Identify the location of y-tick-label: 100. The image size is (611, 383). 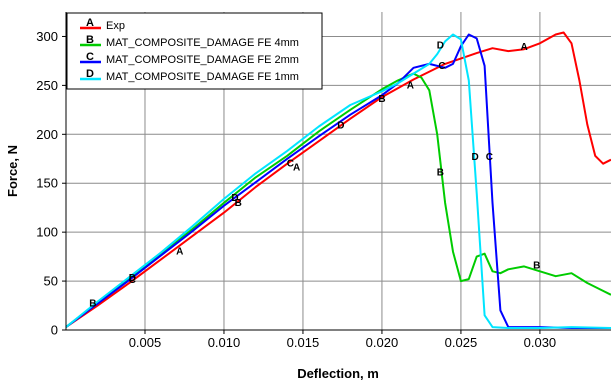
(47, 232).